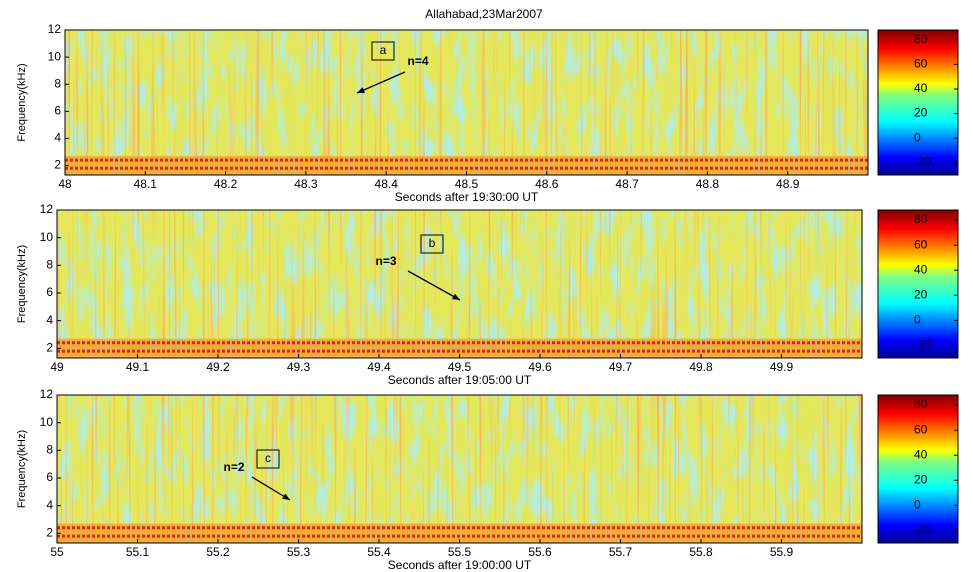  What do you see at coordinates (146, 184) in the screenshot?
I see `x-tick-label: 48.1` at bounding box center [146, 184].